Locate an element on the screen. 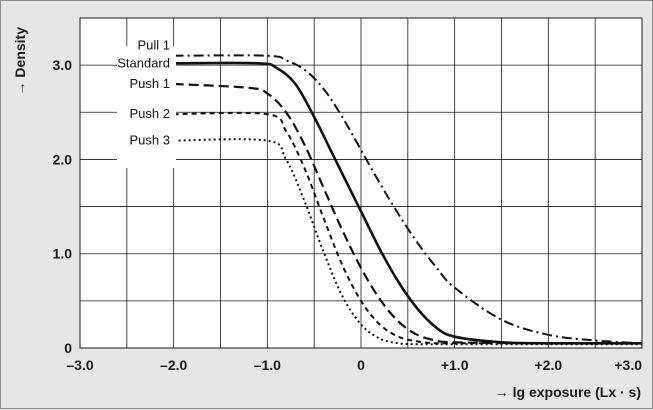  legend-label-push-2: Push 2 is located at coordinates (150, 113).